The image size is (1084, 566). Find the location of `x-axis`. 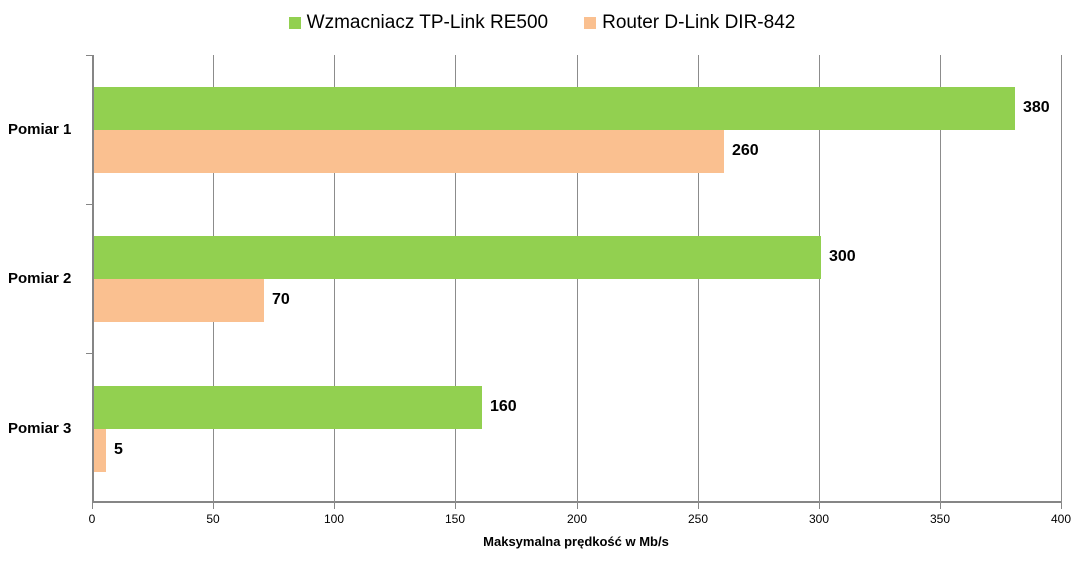

x-axis is located at coordinates (576, 502).